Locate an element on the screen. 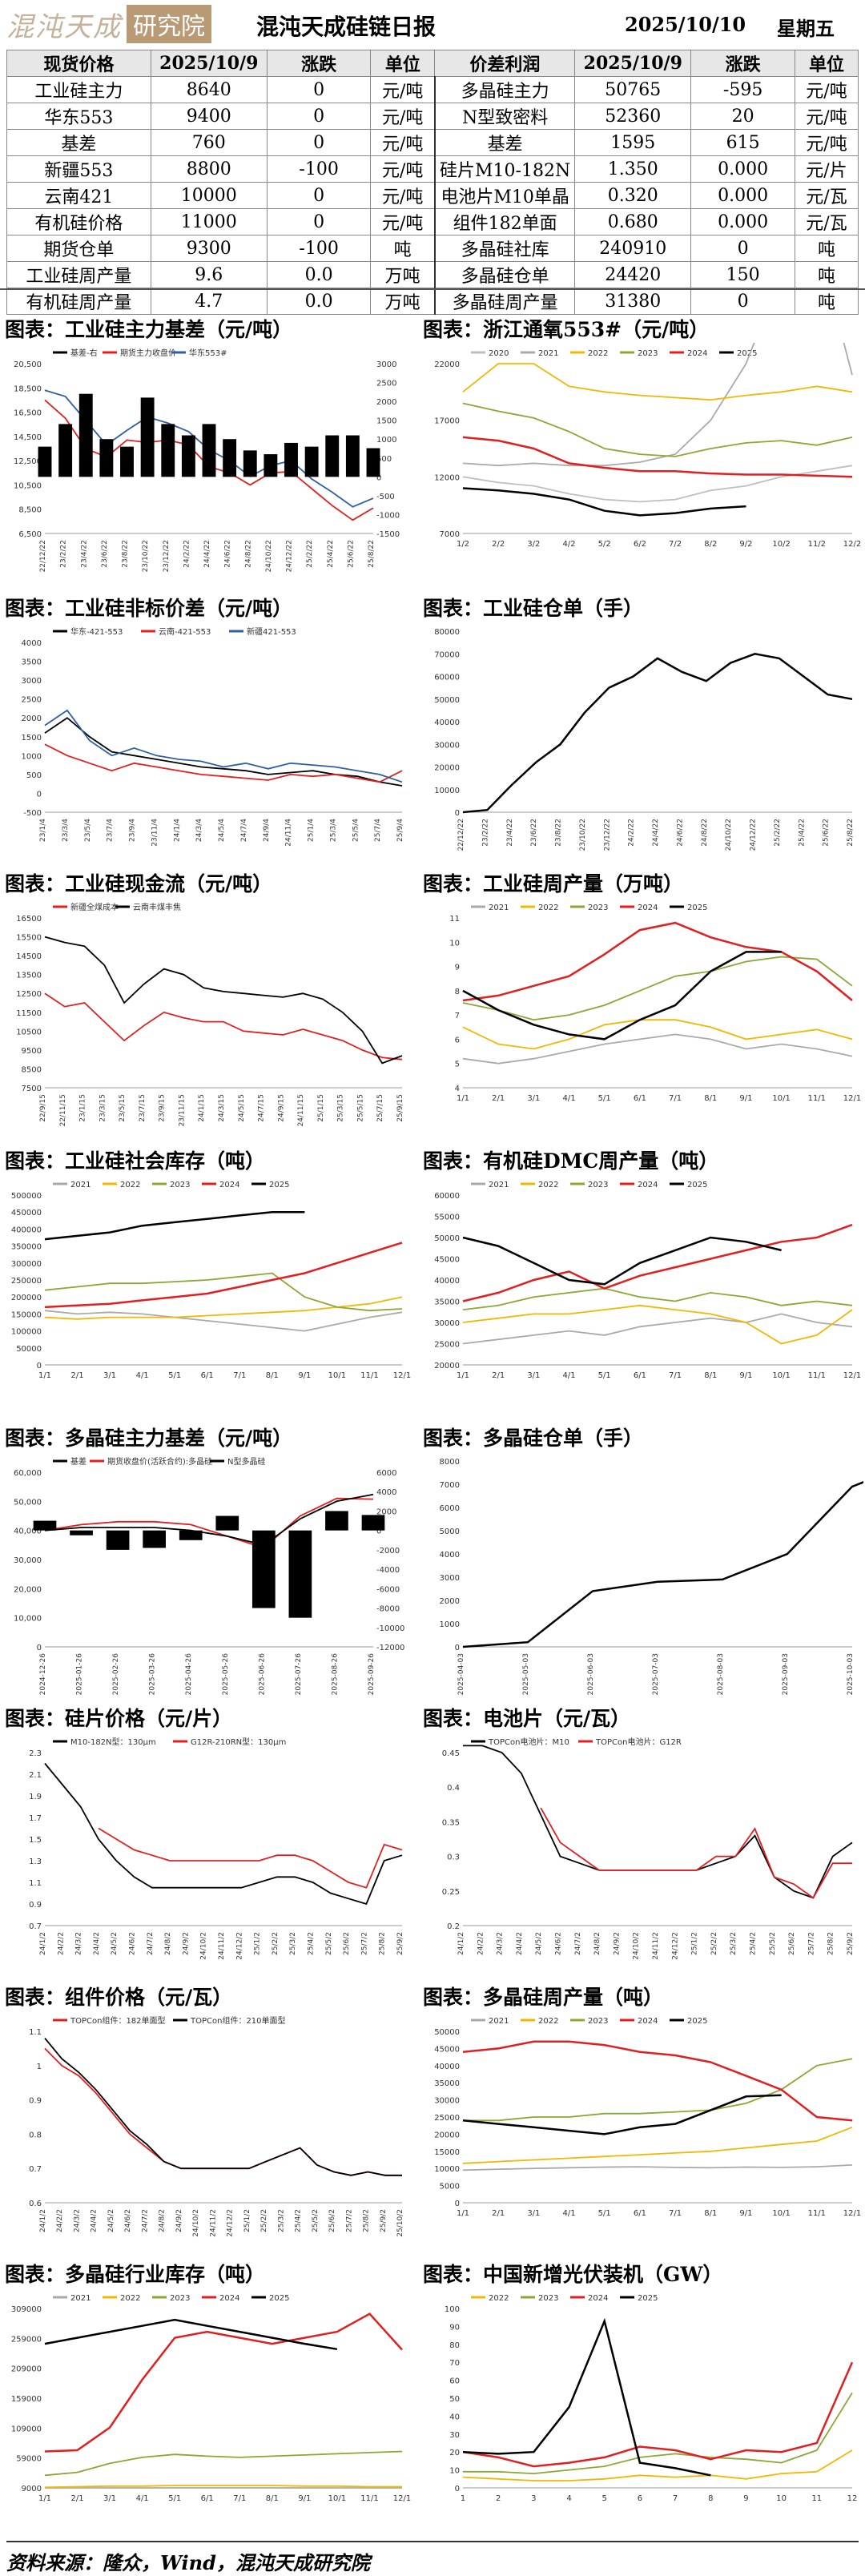  x-tick-label: 24/6/2 is located at coordinates (559, 1944).